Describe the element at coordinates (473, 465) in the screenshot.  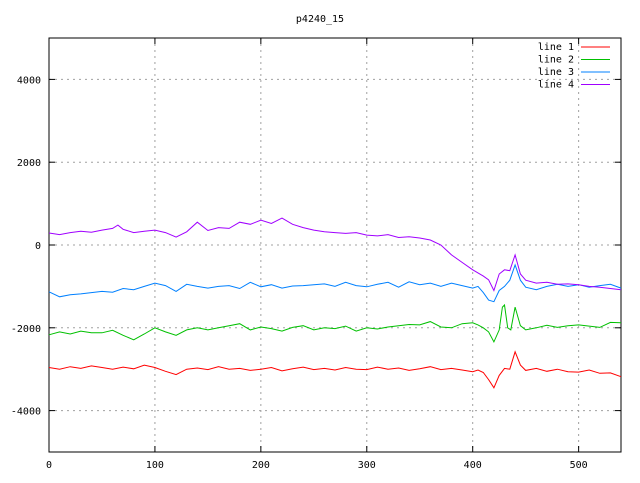
I see `x-tick-label: 400` at that location.